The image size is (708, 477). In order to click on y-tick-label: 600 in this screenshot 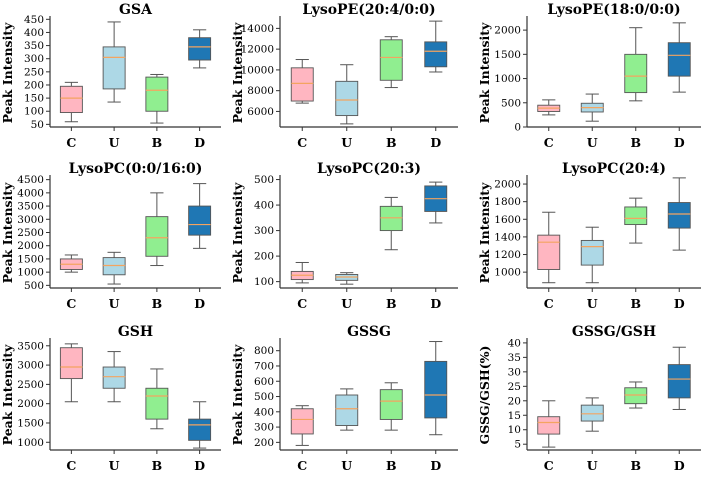, I will do `click(264, 382)`.